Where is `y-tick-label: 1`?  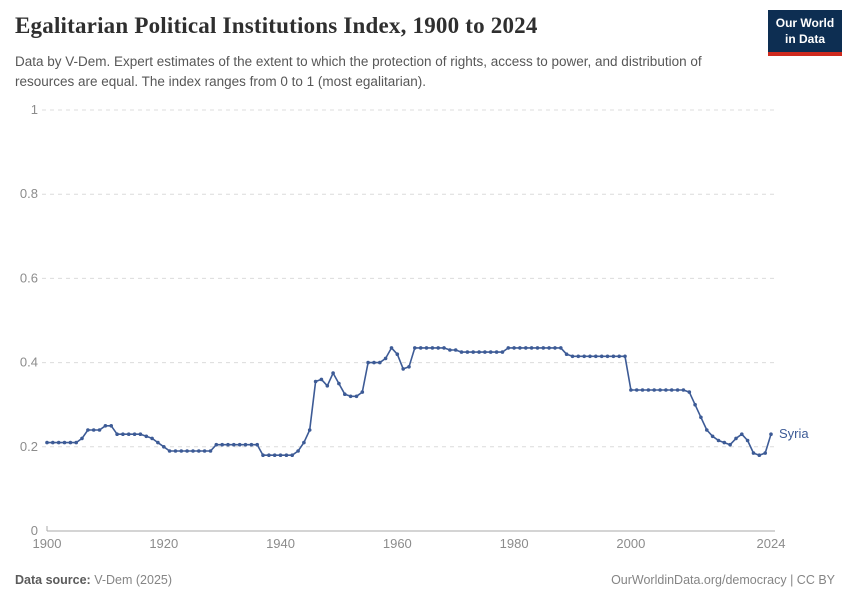 y-tick-label: 1 is located at coordinates (34, 109).